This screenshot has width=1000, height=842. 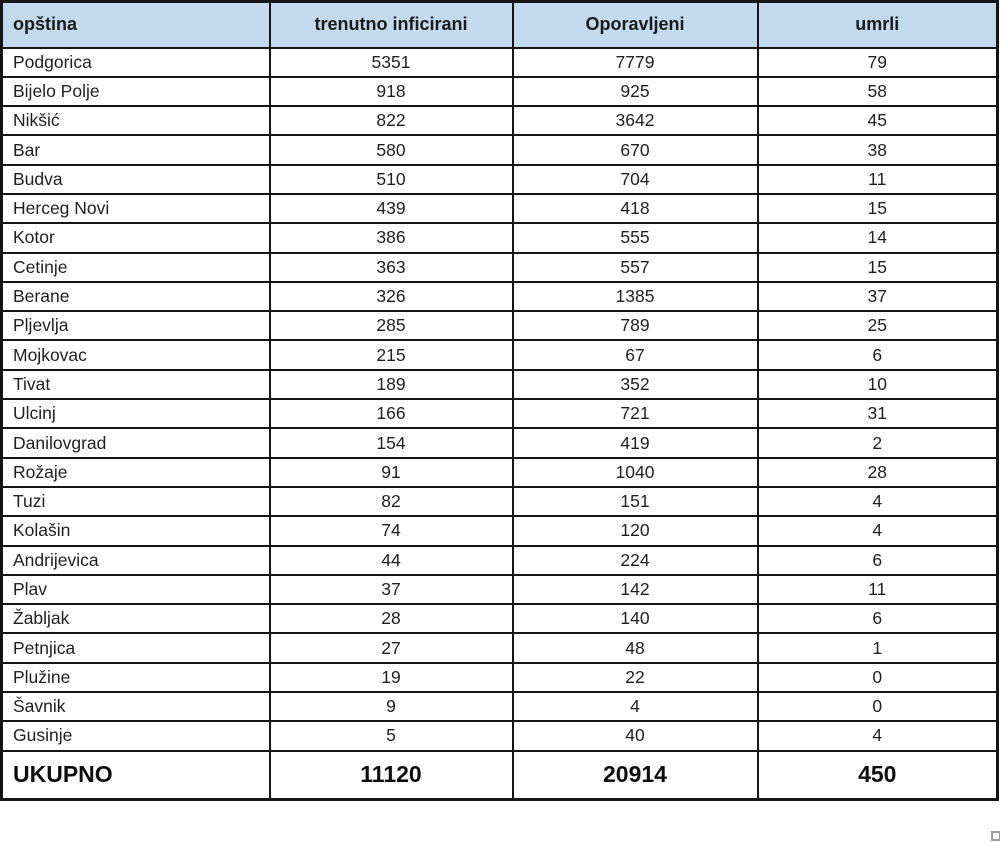 I want to click on column-header-oporavljeni: Oporavljeni, so click(x=635, y=24).